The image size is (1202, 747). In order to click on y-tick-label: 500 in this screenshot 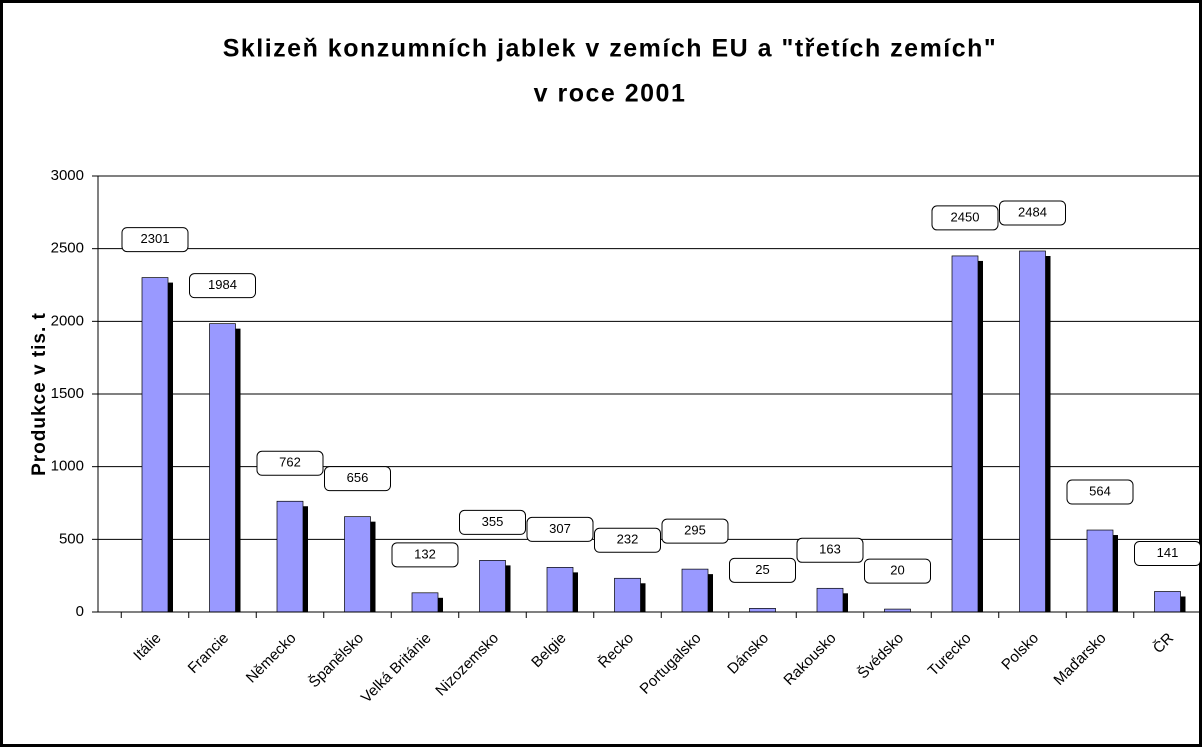, I will do `click(71, 538)`.